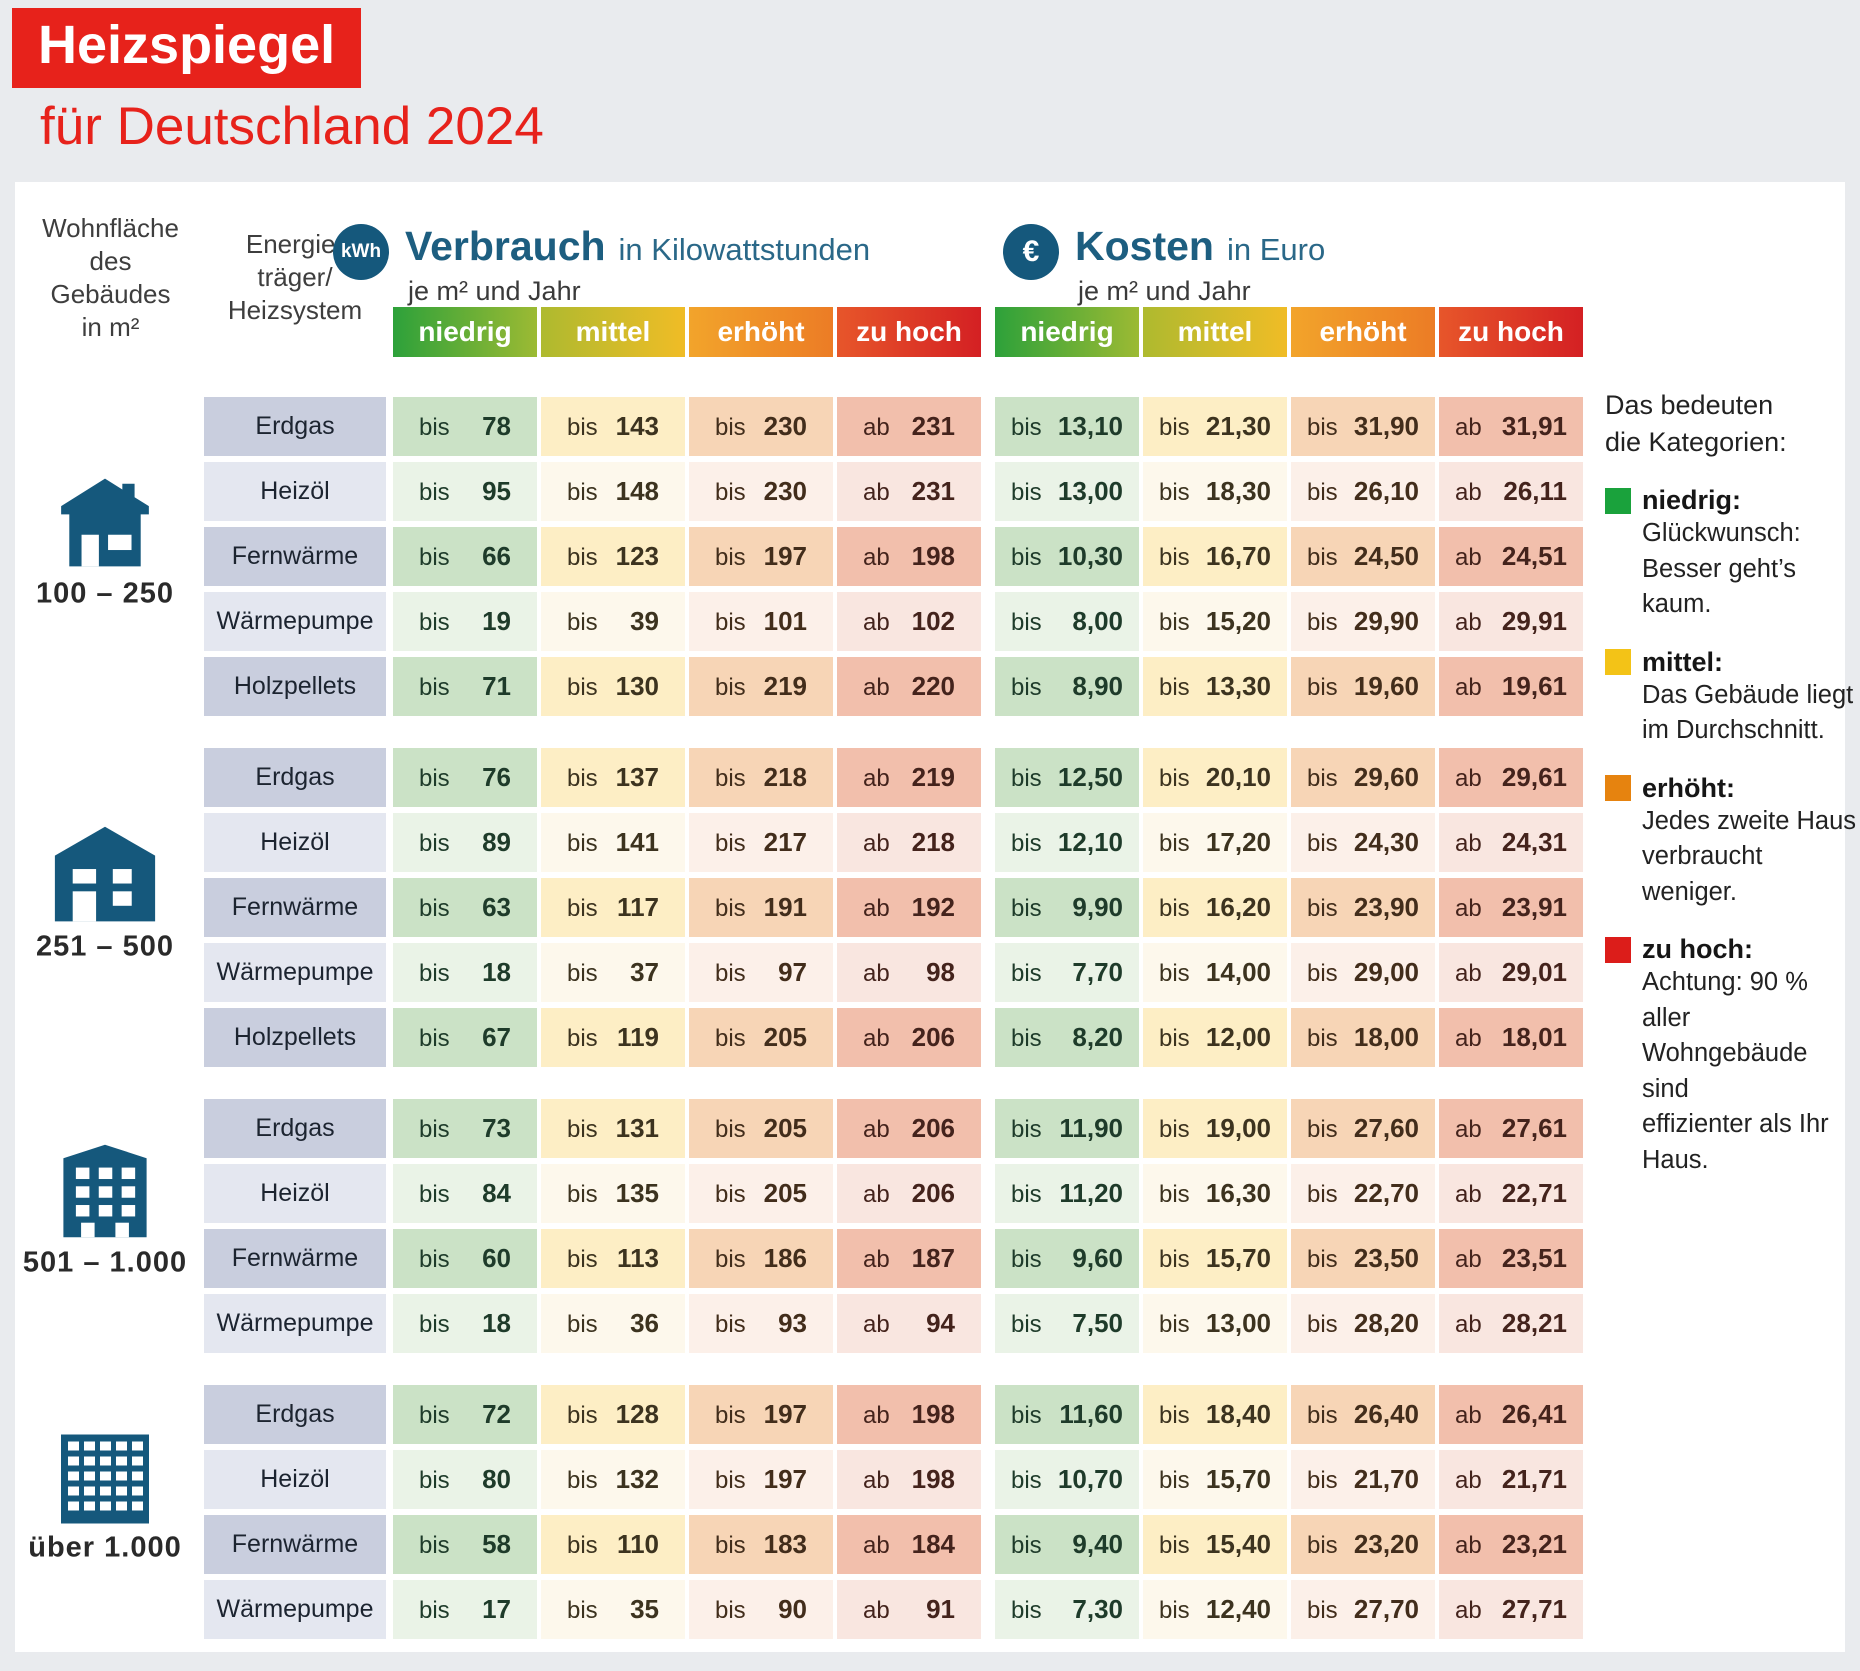 The width and height of the screenshot is (1860, 1671). Describe the element at coordinates (792, 1609) in the screenshot. I see `value-number: 90` at that location.